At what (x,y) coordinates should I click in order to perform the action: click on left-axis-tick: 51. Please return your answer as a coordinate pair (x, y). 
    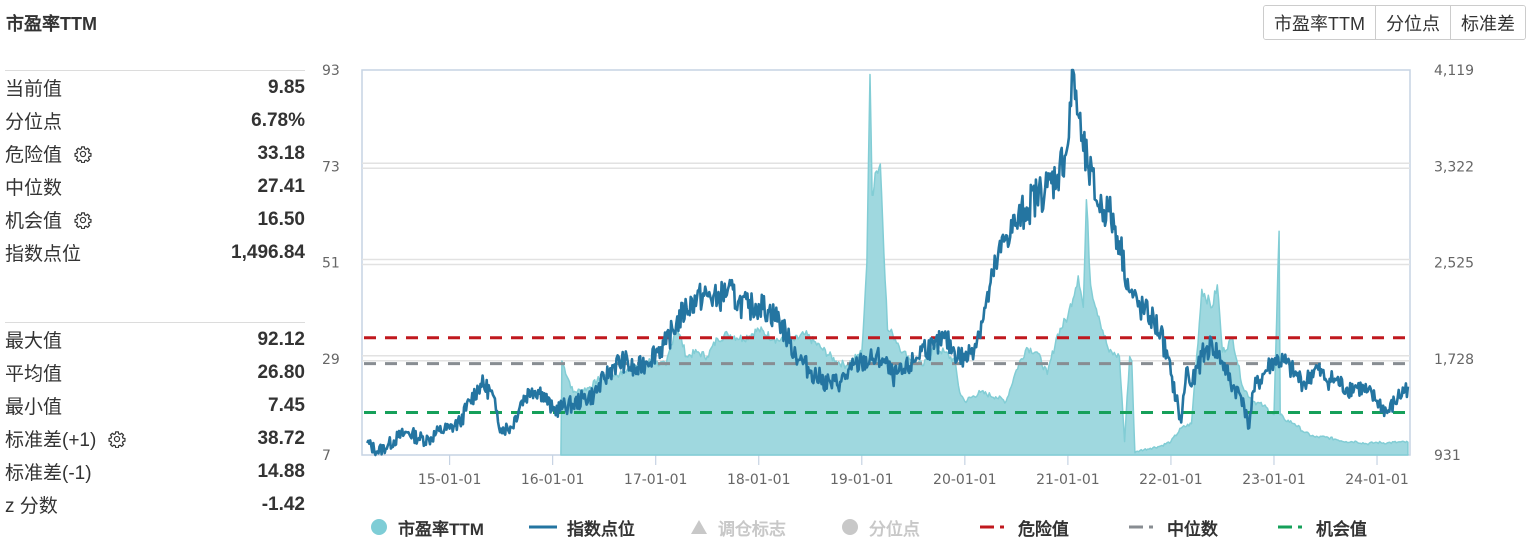
    Looking at the image, I should click on (331, 264).